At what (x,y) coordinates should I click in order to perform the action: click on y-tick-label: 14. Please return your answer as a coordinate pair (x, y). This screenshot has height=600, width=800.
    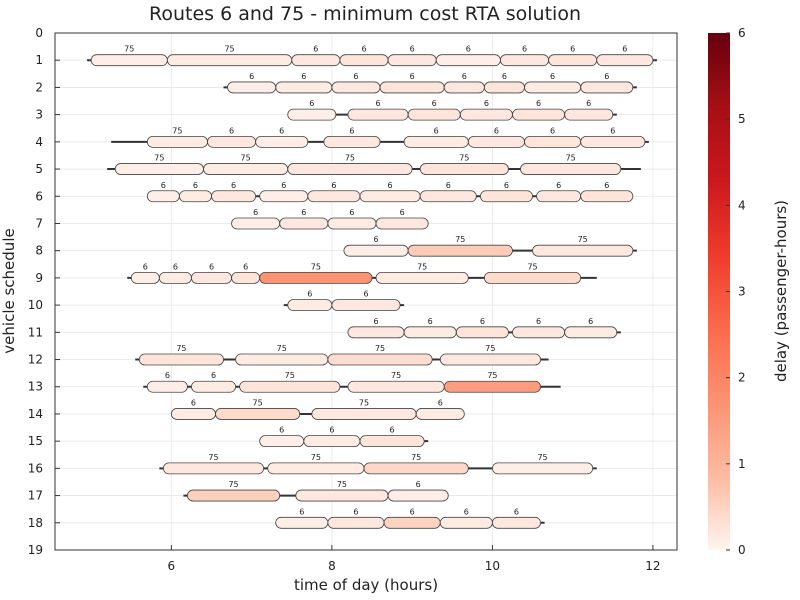
    Looking at the image, I should click on (35, 414).